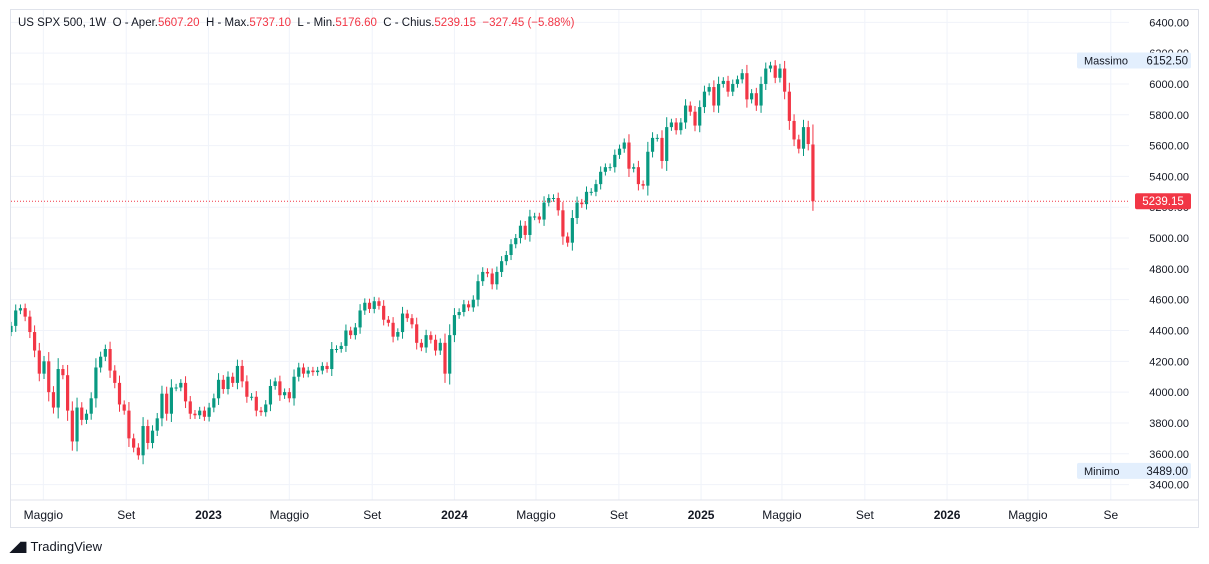 The width and height of the screenshot is (1209, 564). I want to click on y-tick-label: 6000.00, so click(1169, 85).